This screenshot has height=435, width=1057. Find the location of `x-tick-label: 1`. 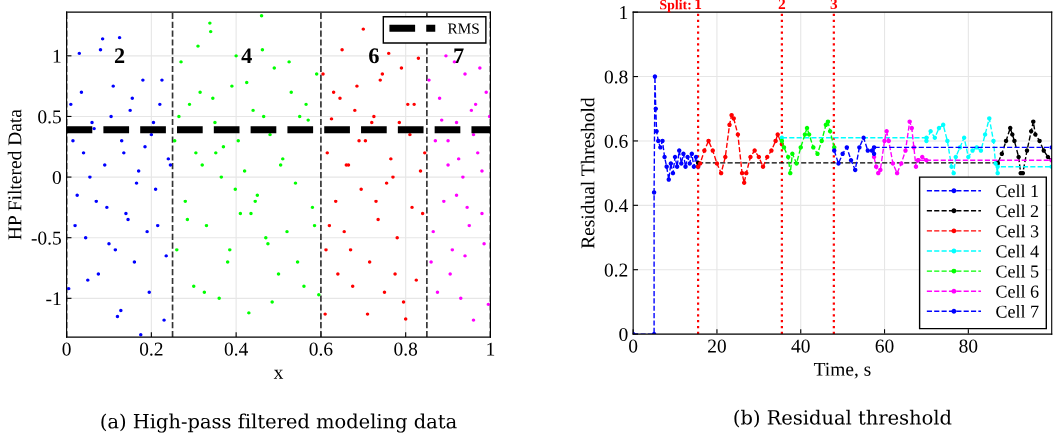

x-tick-label: 1 is located at coordinates (491, 349).